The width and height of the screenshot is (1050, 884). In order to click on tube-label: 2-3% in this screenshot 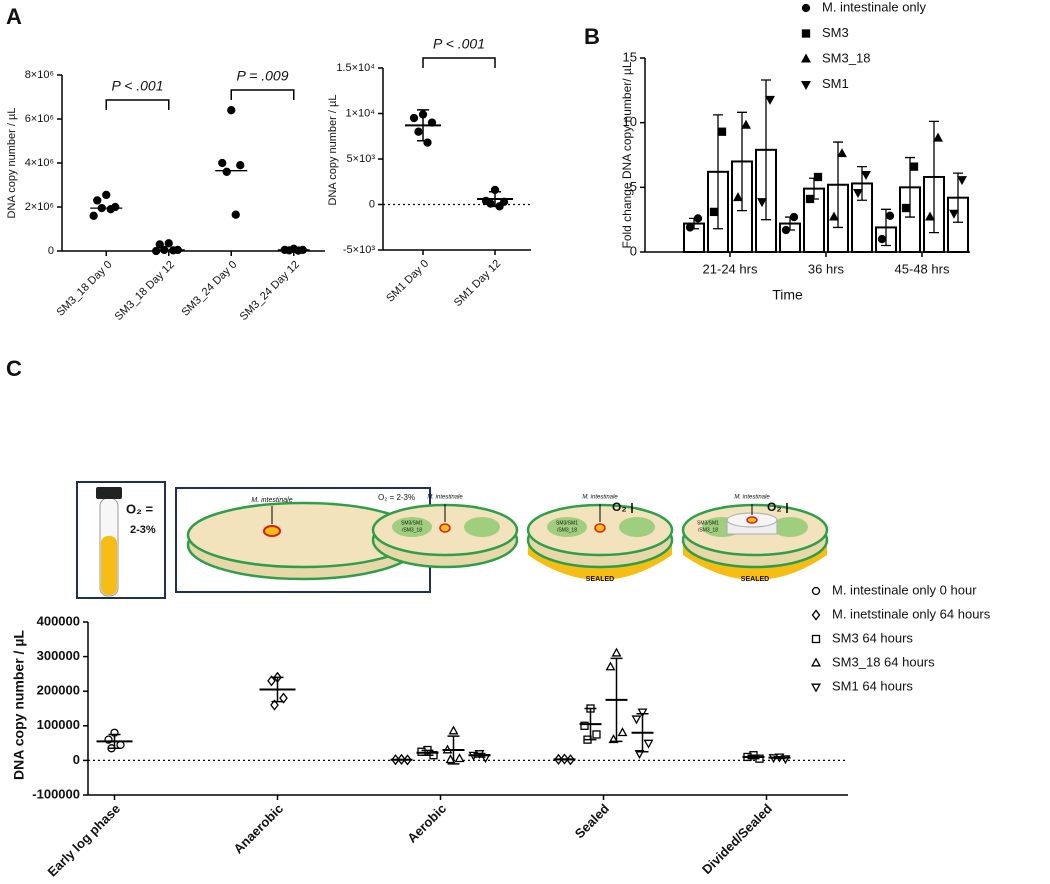, I will do `click(143, 530)`.